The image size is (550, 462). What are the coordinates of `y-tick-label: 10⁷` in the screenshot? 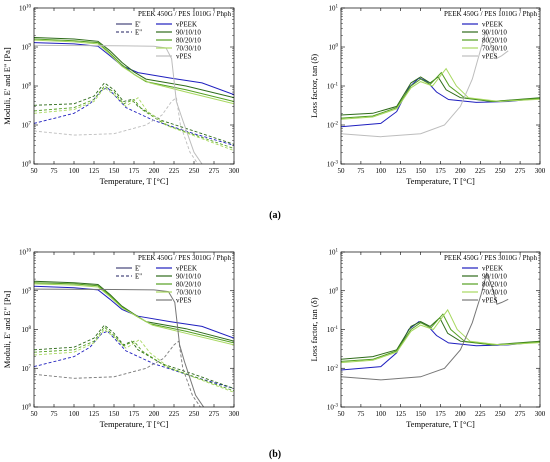 It's located at (27, 126).